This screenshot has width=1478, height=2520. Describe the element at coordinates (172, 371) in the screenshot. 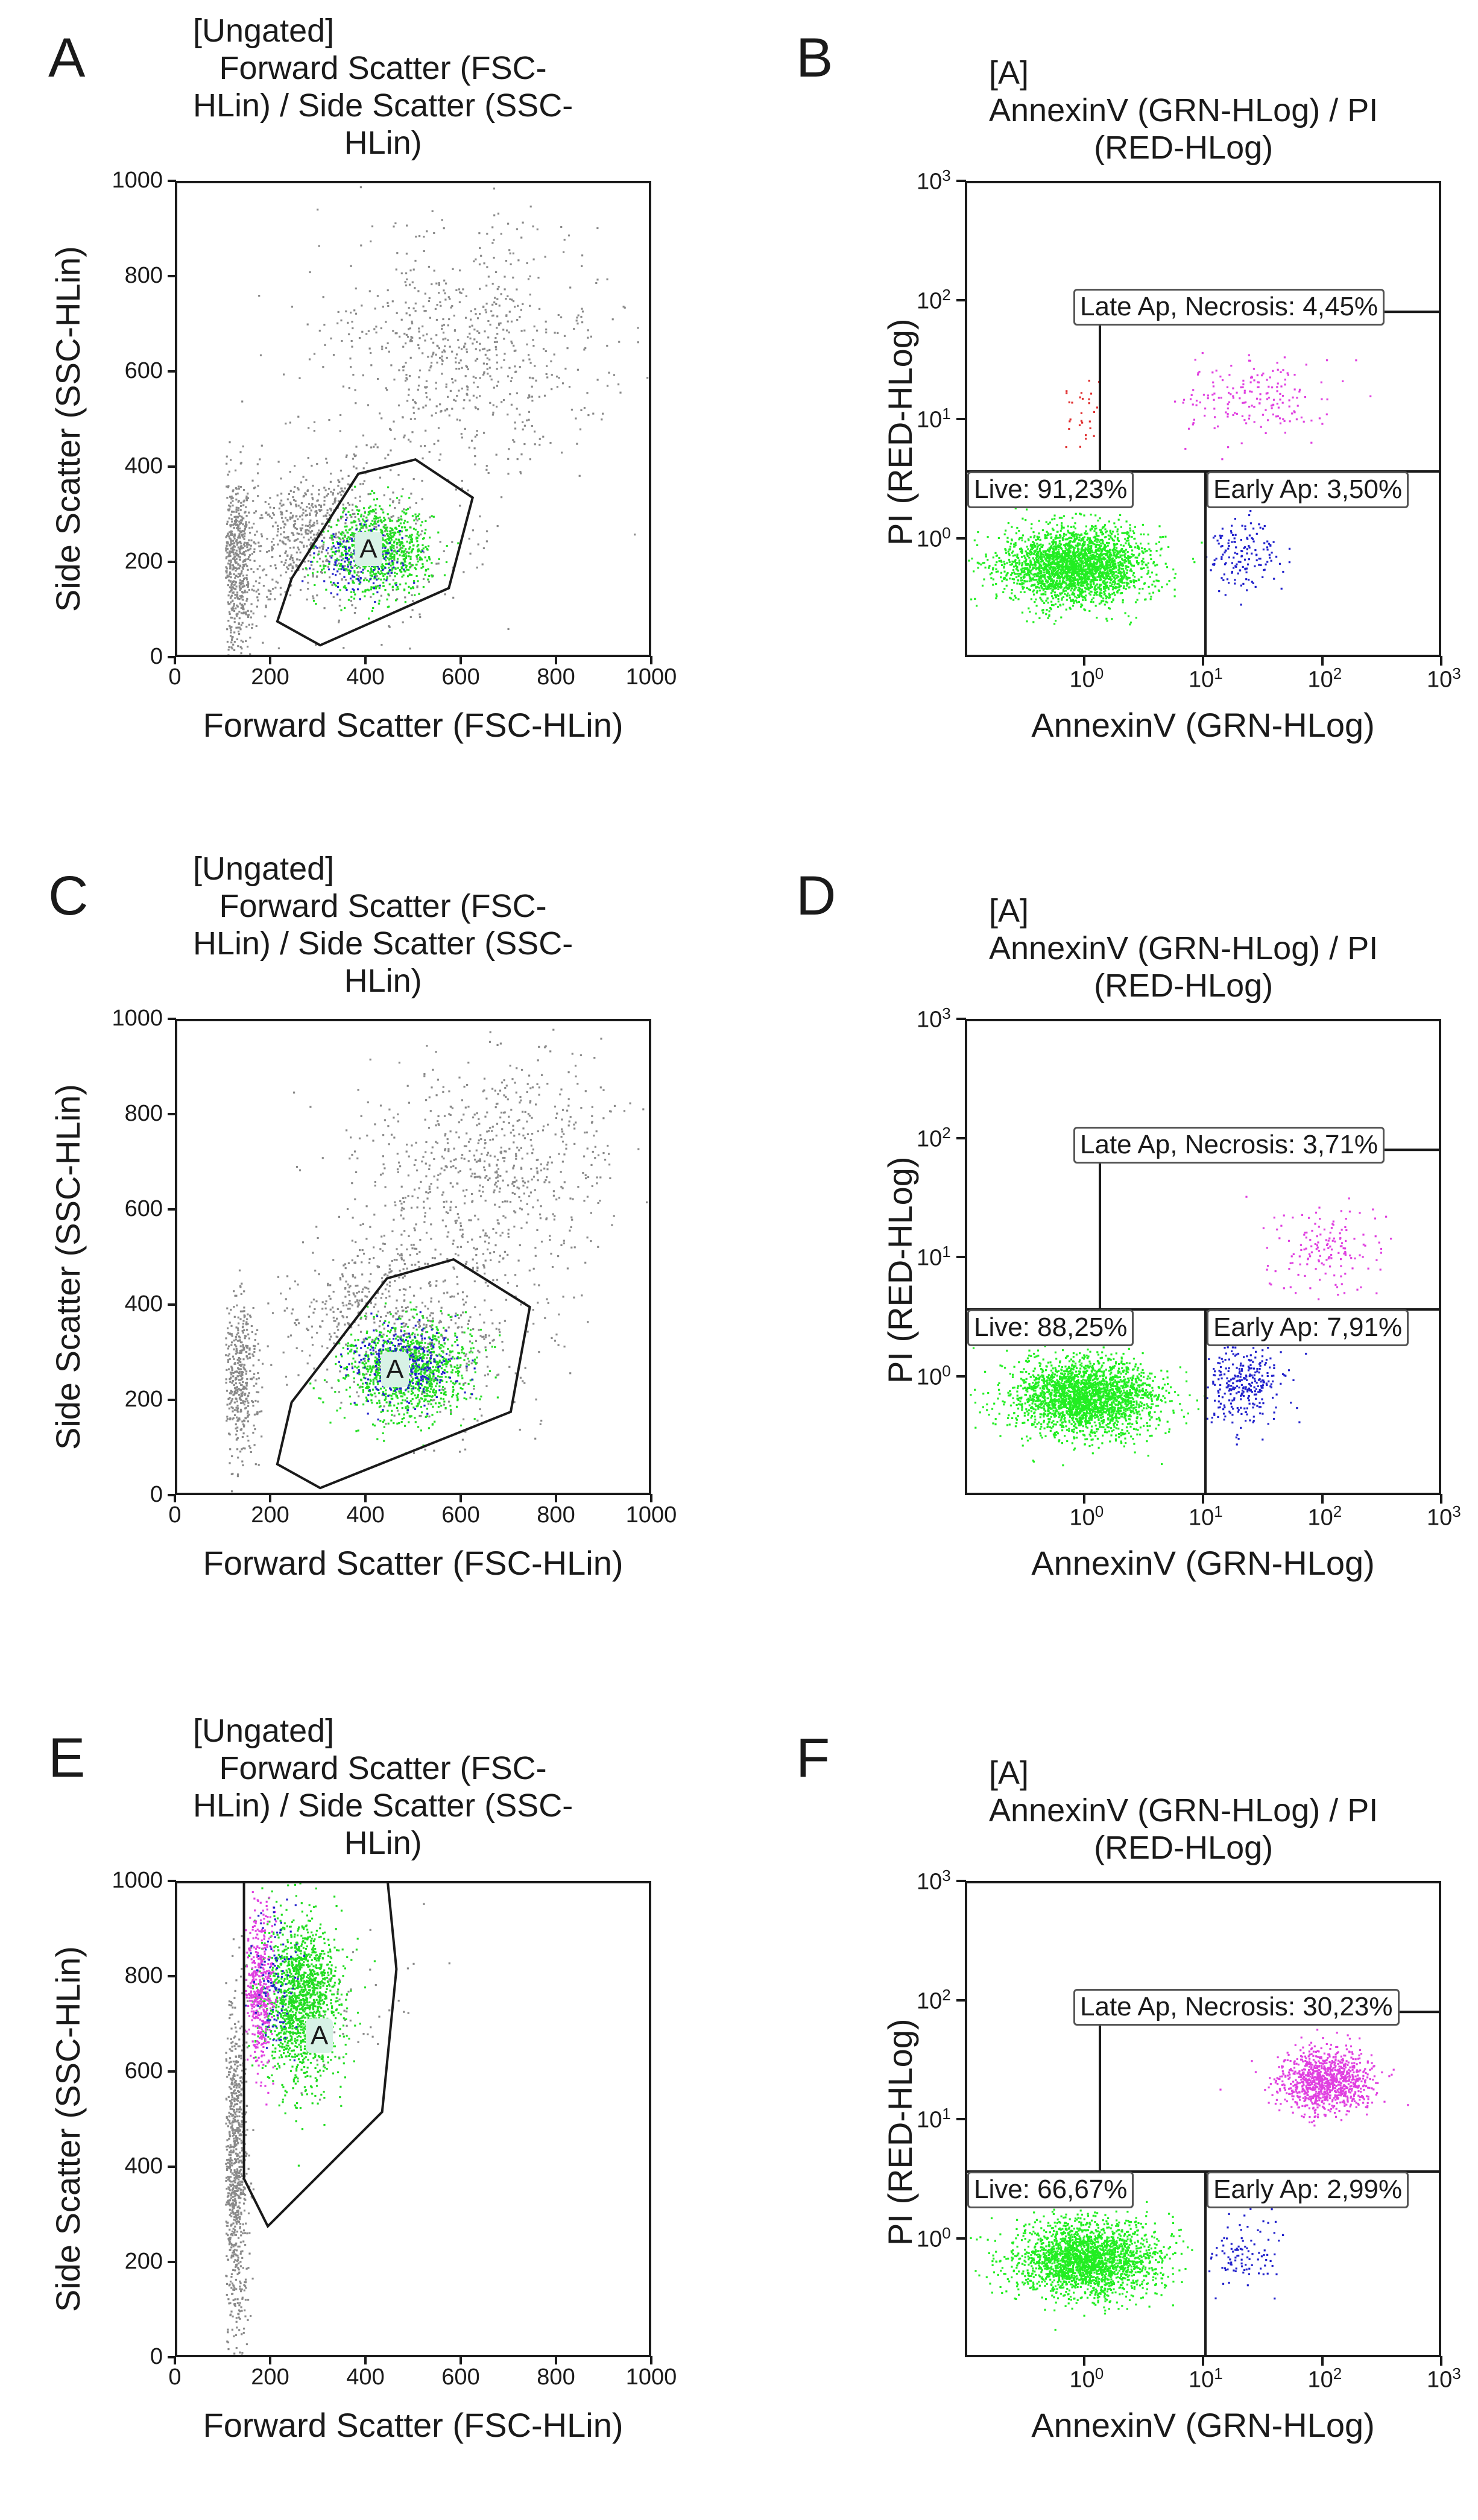

I see `y-tick-mark` at that location.